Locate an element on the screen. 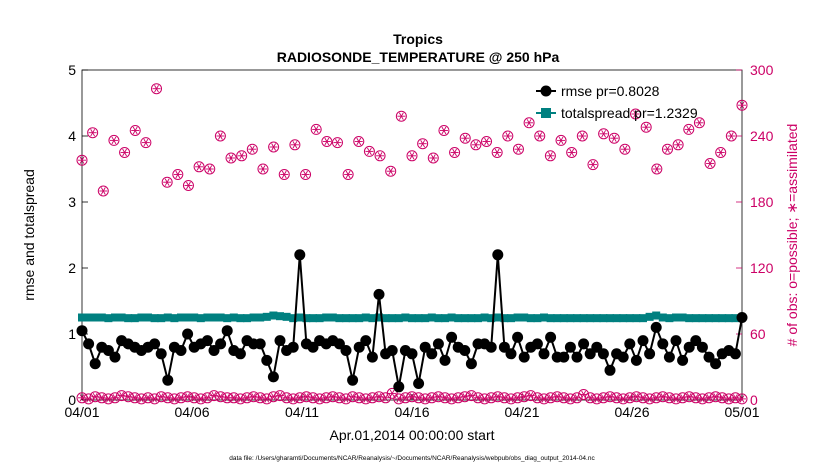  legend-rmse-marker is located at coordinates (546, 91).